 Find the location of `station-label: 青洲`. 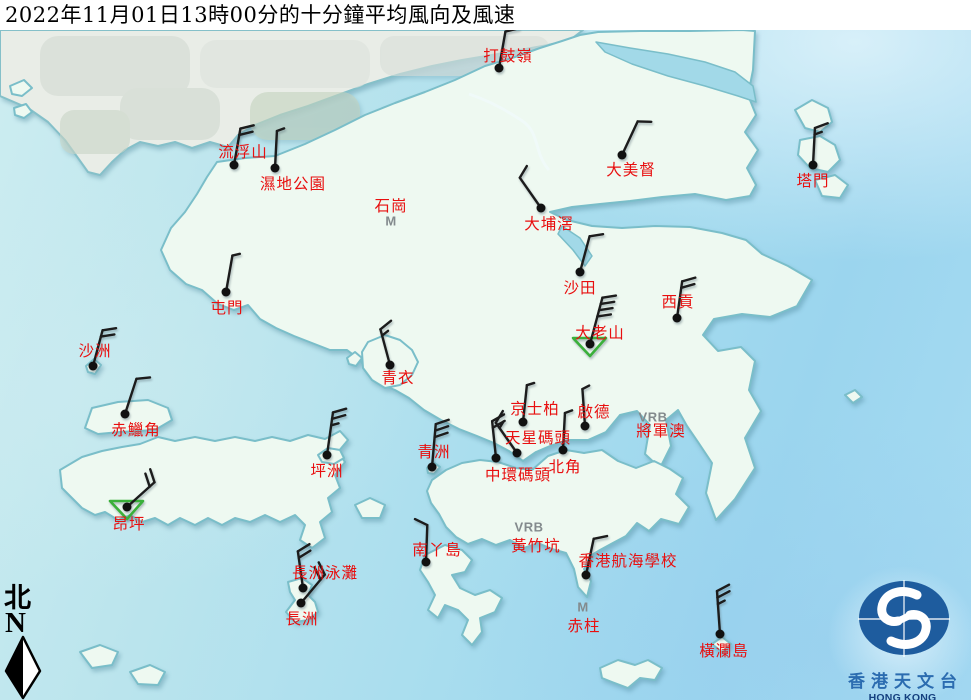

station-label: 青洲 is located at coordinates (434, 452).